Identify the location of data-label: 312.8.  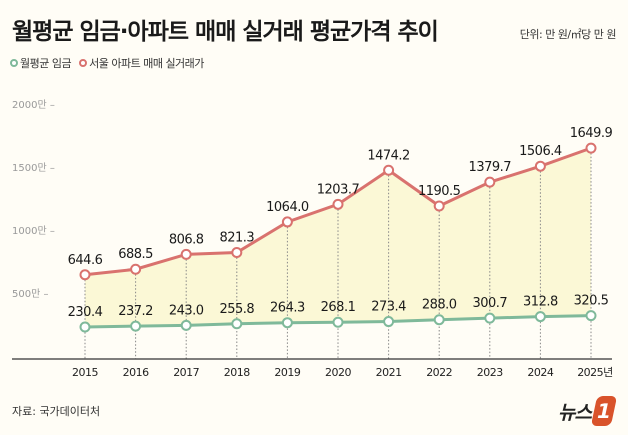
(540, 302).